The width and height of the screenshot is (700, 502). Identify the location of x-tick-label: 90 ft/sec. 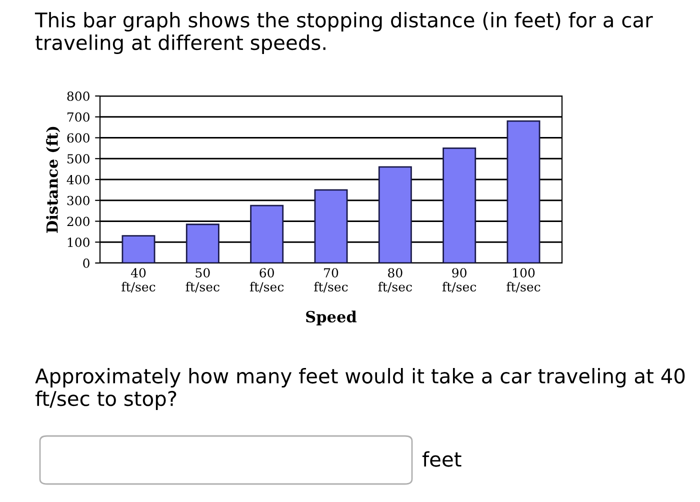
(459, 280).